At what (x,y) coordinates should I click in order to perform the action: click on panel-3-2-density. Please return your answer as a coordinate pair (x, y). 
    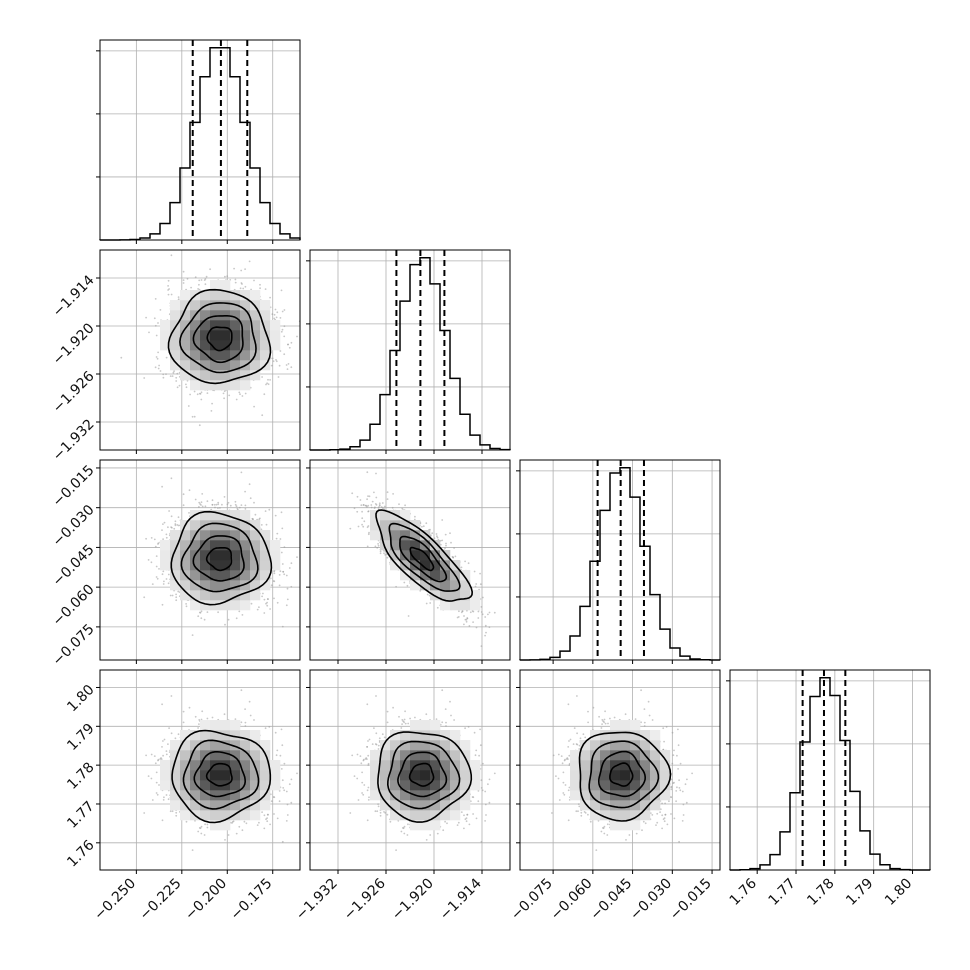
    Looking at the image, I should click on (622, 770).